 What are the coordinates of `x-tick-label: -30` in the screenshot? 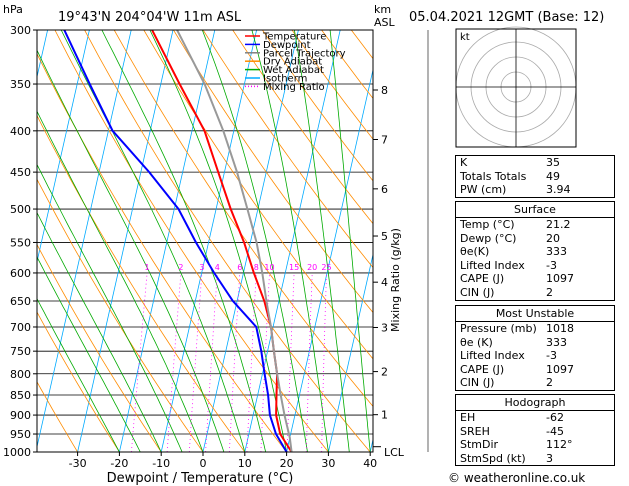 It's located at (78, 463).